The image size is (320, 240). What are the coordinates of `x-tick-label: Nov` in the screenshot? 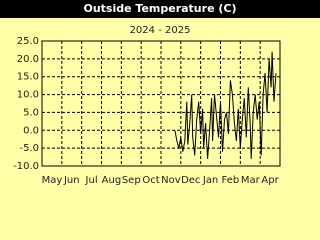 It's located at (171, 180).